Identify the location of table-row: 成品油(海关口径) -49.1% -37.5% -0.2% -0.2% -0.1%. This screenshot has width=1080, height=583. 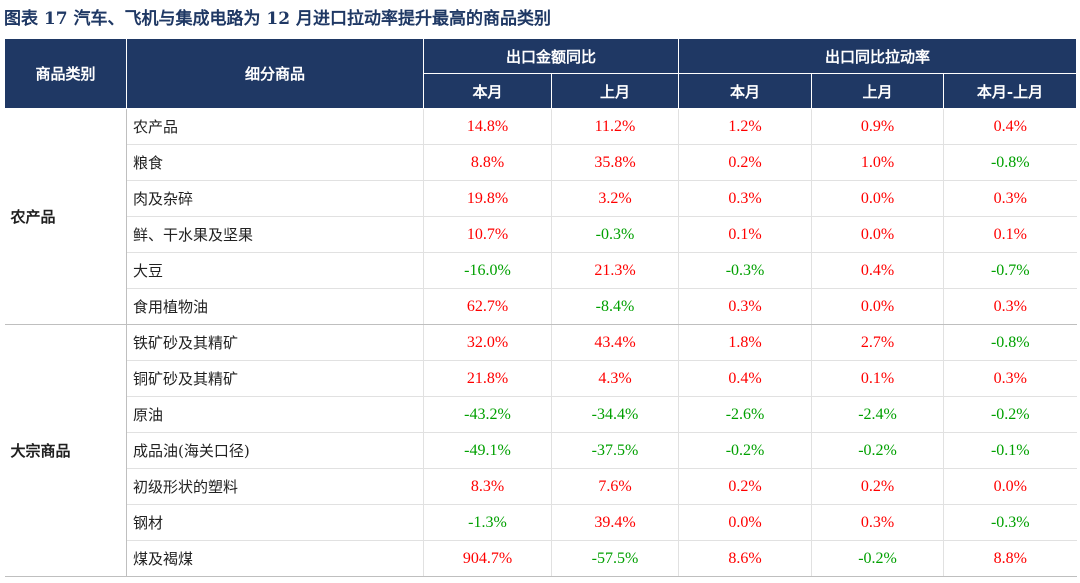
(541, 450).